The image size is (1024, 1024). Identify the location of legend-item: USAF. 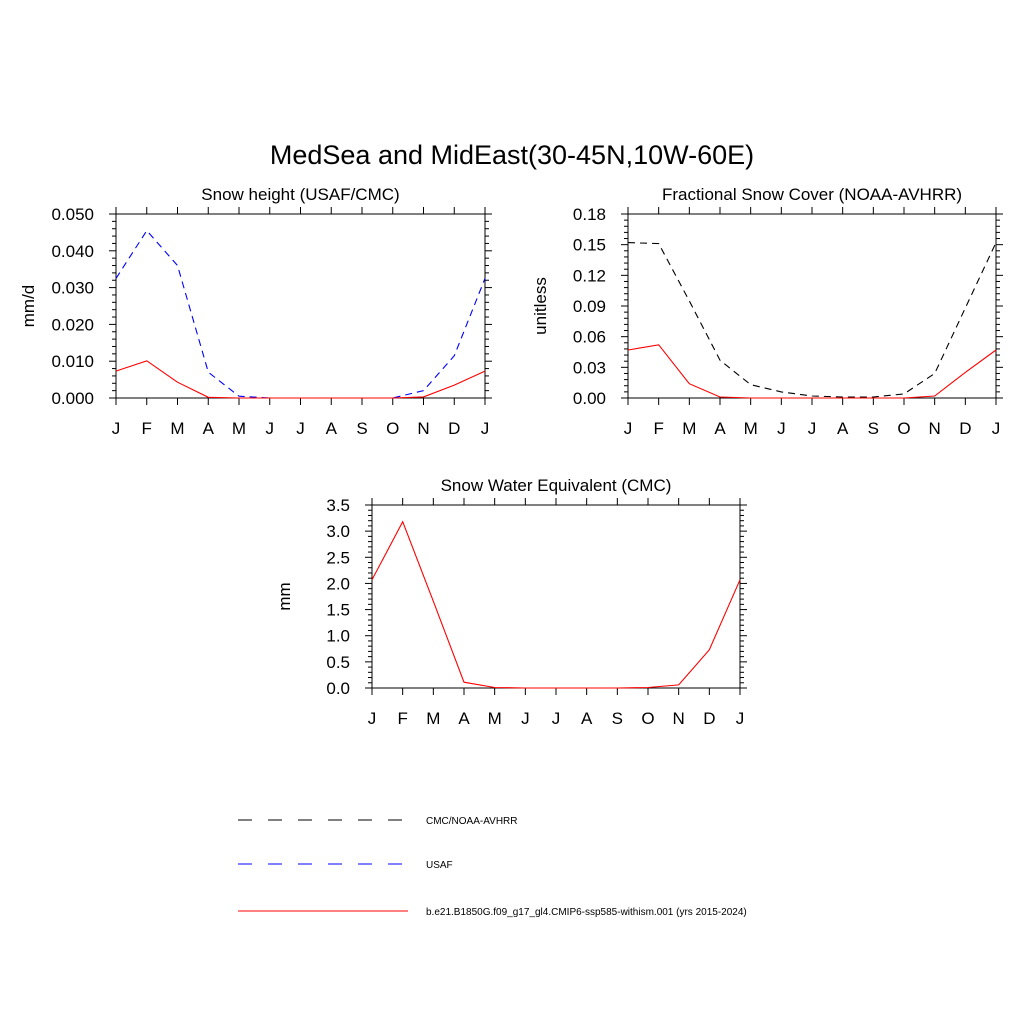
(345, 865).